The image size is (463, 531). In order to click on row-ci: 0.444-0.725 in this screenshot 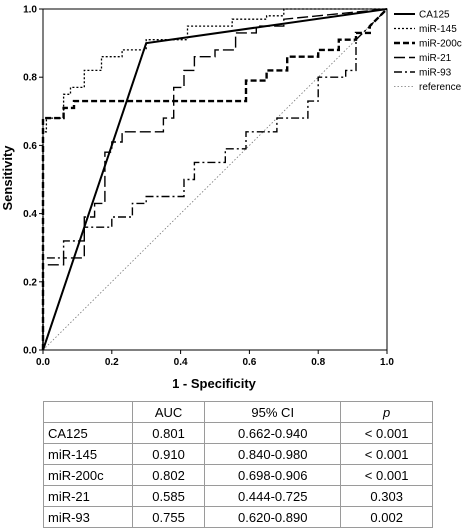, I will do `click(273, 496)`.